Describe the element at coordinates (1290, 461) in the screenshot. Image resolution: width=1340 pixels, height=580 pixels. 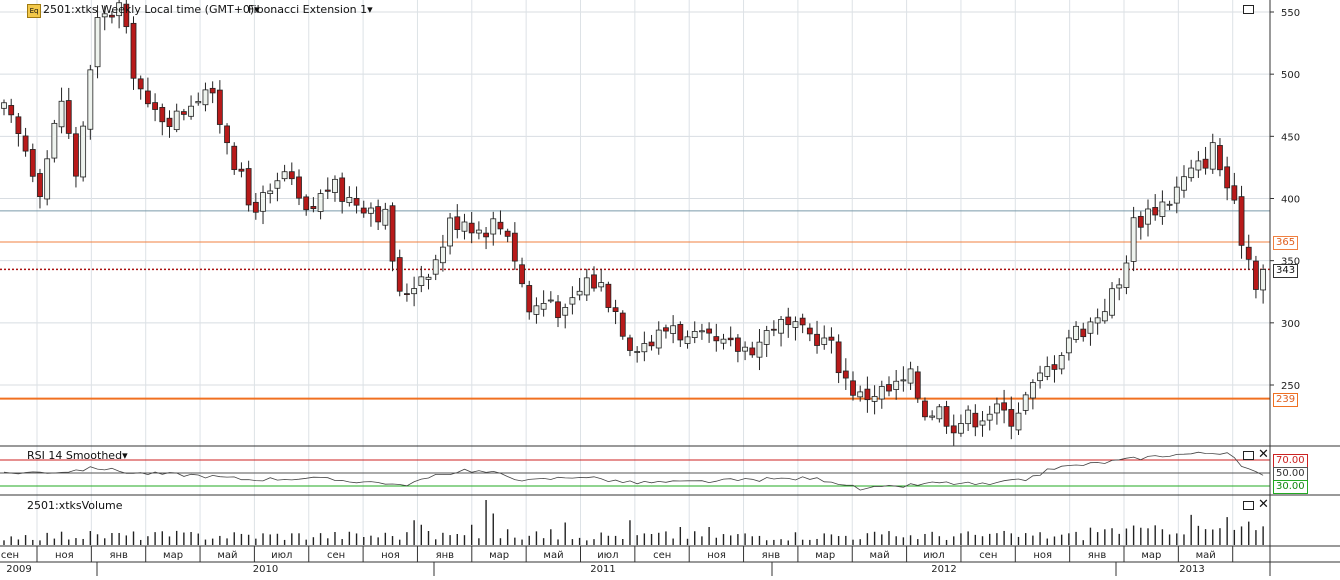
I see `rsi-level-badge-70: 70.00` at that location.